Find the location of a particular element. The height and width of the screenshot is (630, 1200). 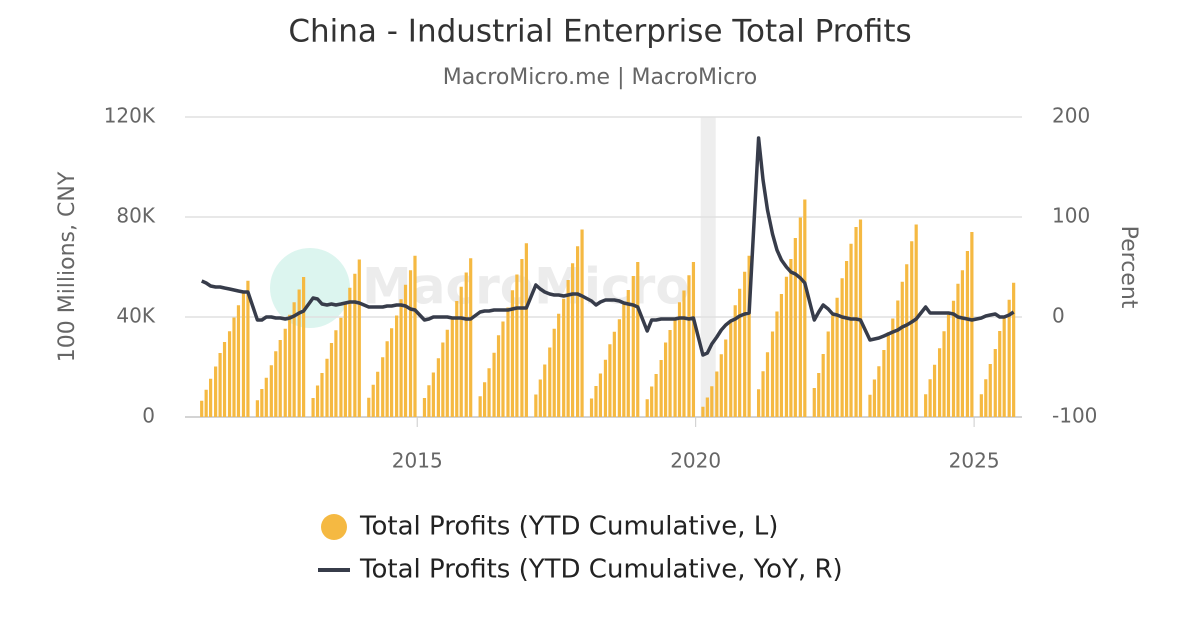

y2-tick-label: -100 is located at coordinates (1074, 416).